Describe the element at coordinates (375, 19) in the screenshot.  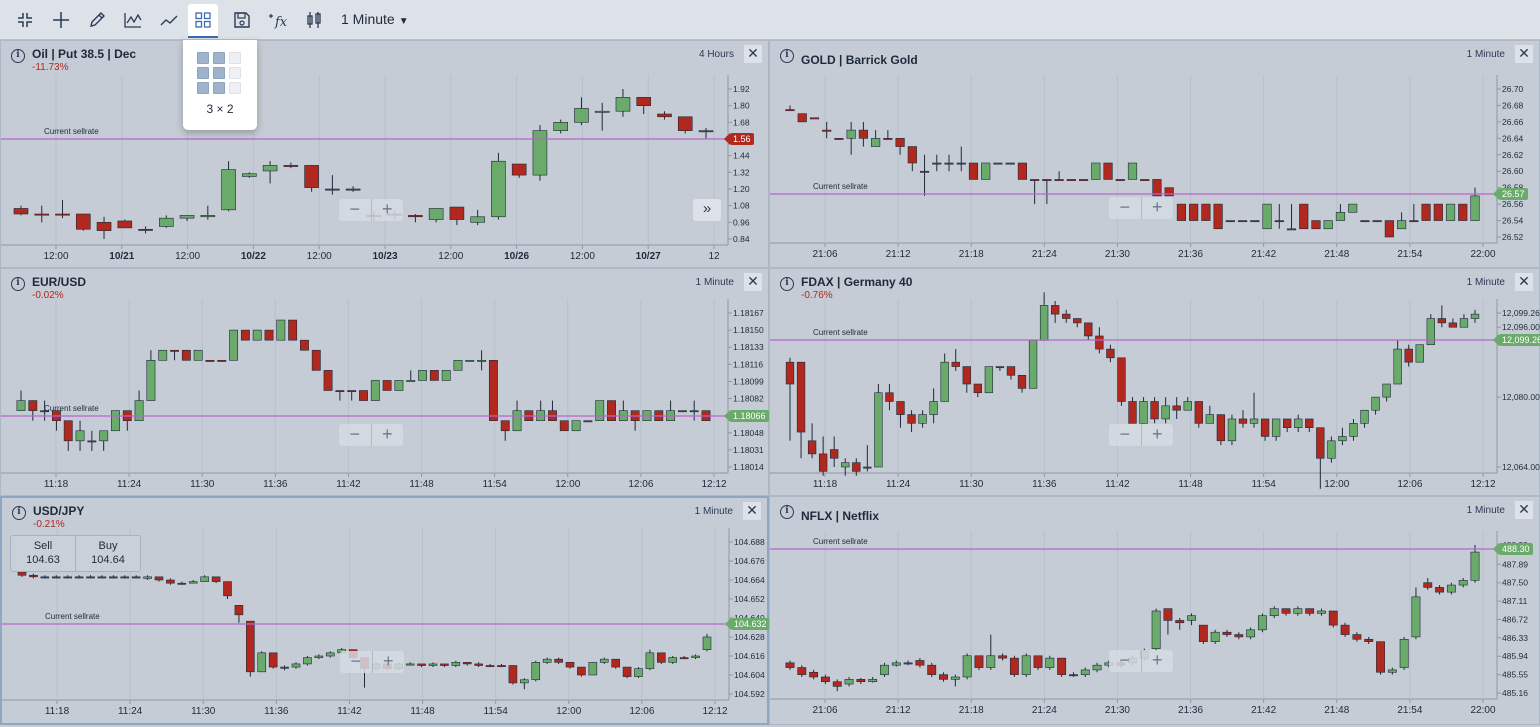
I see `interval-selector: 1 Minute ▼` at that location.